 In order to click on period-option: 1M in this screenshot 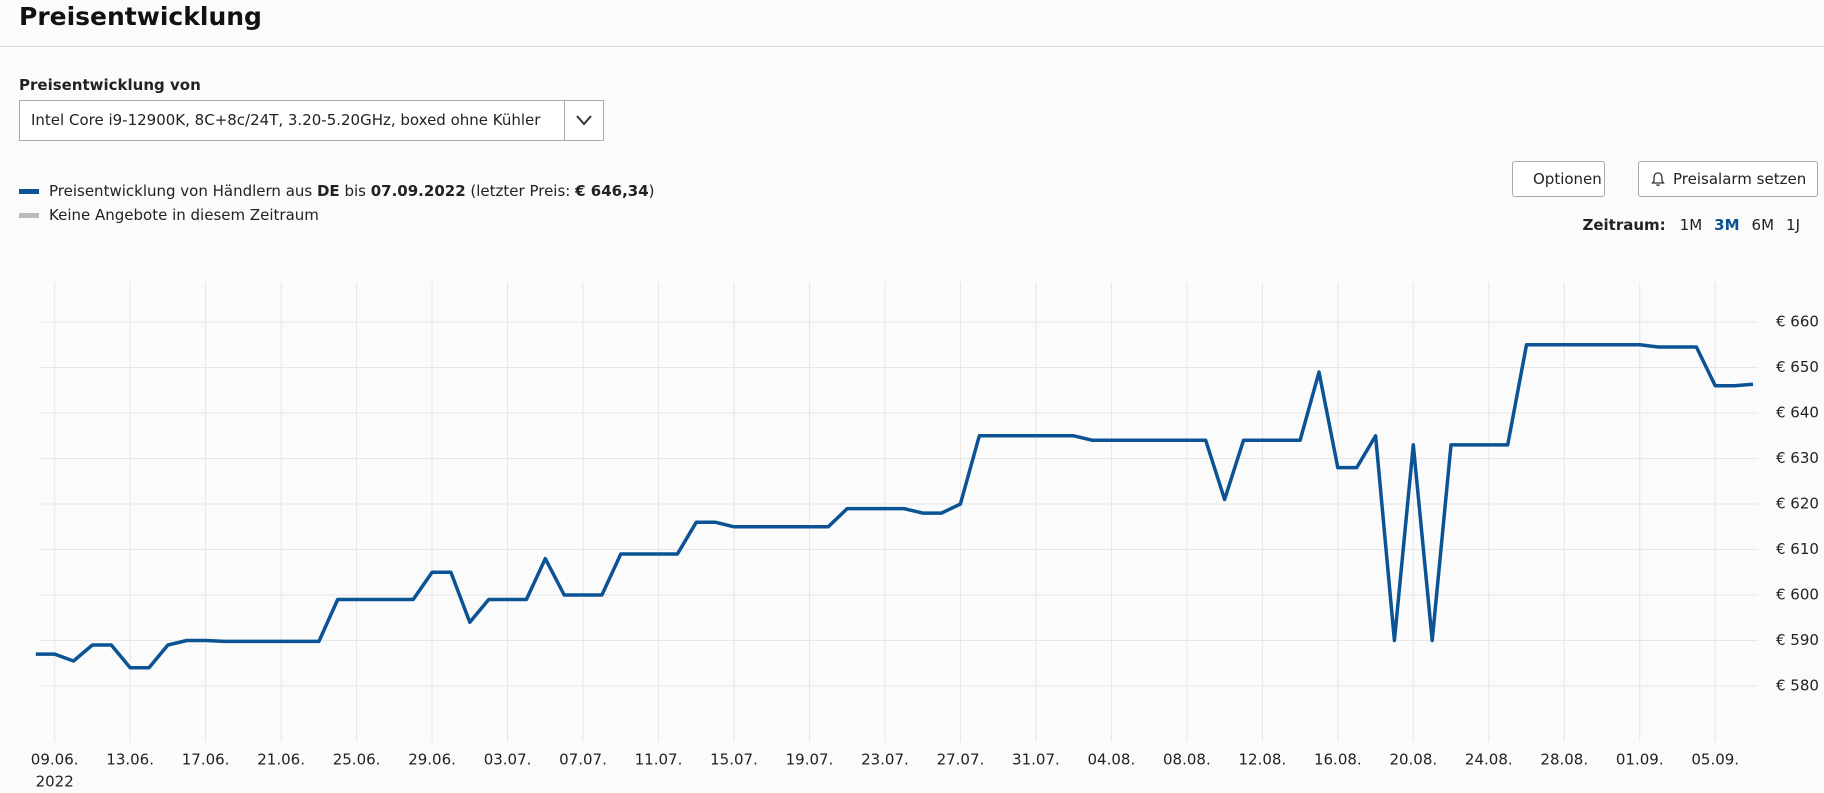, I will do `click(1691, 225)`.